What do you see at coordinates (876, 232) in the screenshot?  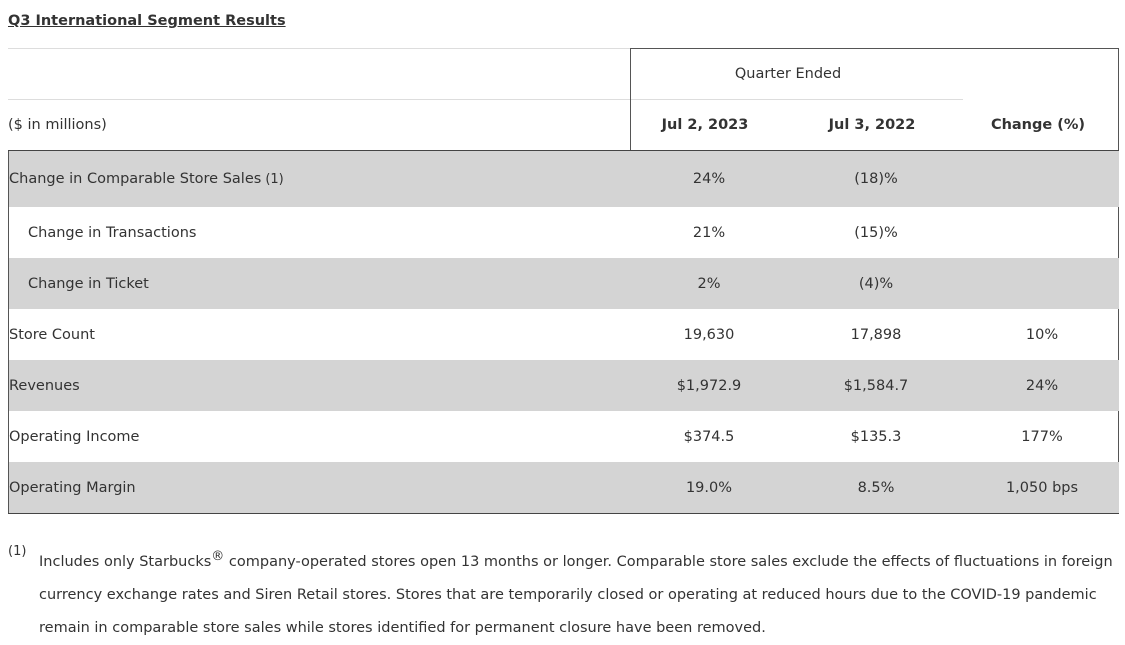 I see `table-cell: (15)%` at bounding box center [876, 232].